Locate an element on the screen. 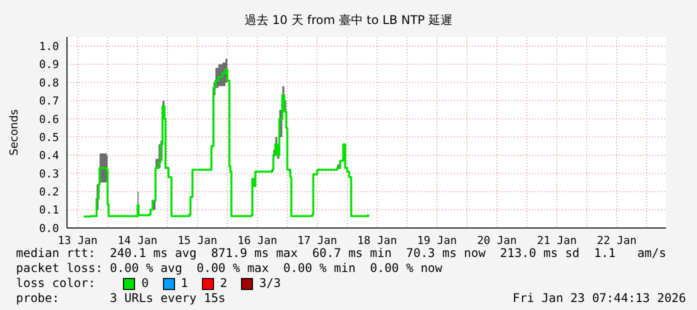 Image resolution: width=697 pixels, height=310 pixels. text: probe: 3 URLs every 15s is located at coordinates (121, 298).